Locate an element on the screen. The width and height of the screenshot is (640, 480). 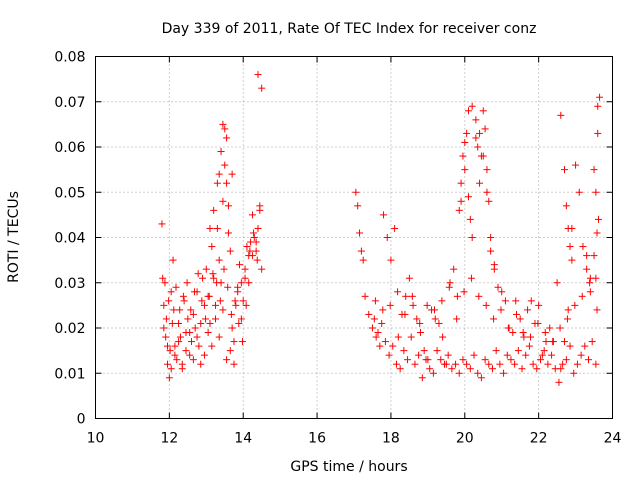
y-tick-label: 0.07 is located at coordinates (69, 103).